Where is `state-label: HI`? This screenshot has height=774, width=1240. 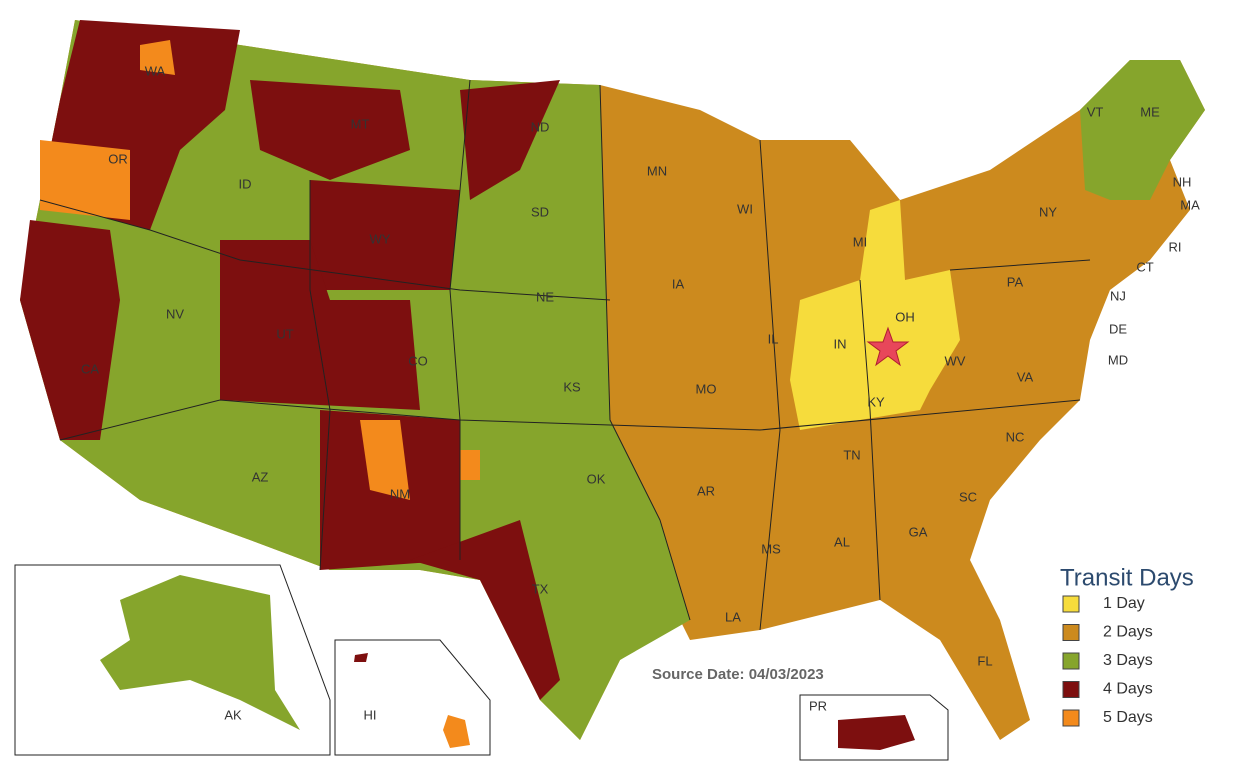 state-label: HI is located at coordinates (370, 714).